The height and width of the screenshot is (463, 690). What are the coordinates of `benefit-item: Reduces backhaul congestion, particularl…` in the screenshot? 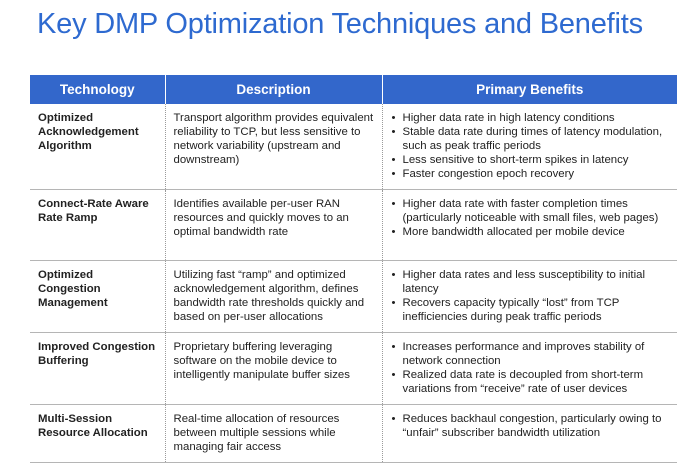 It's located at (530, 426).